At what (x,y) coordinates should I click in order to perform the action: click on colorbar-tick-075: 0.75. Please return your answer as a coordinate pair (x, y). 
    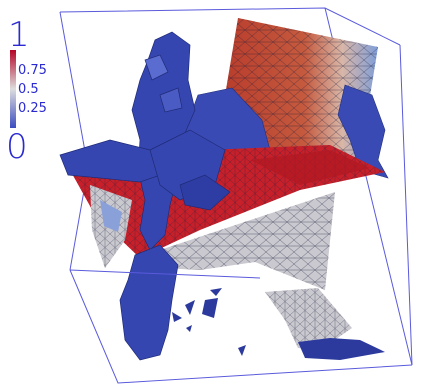
    Looking at the image, I should click on (32, 70).